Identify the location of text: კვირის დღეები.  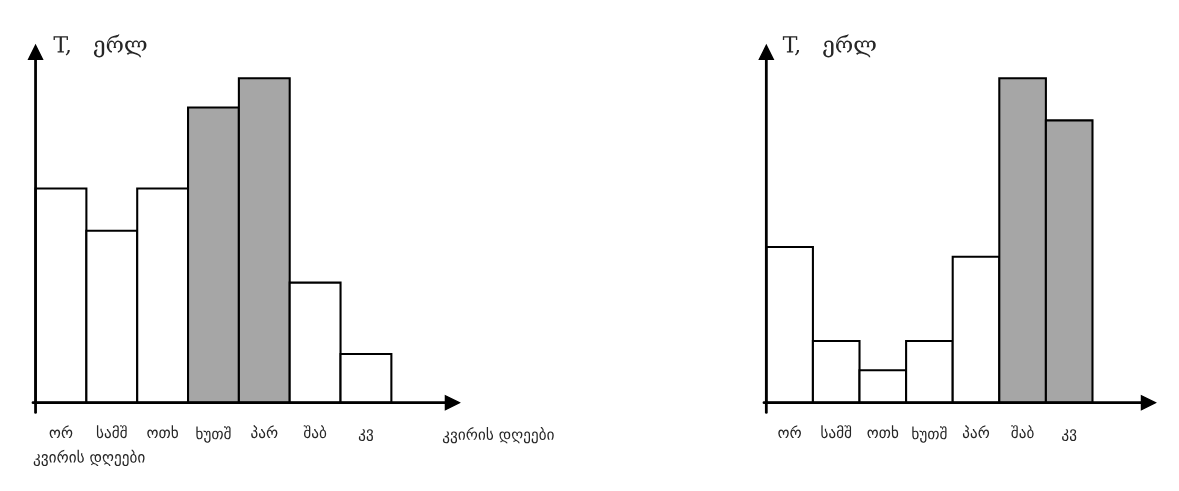
(89, 458).